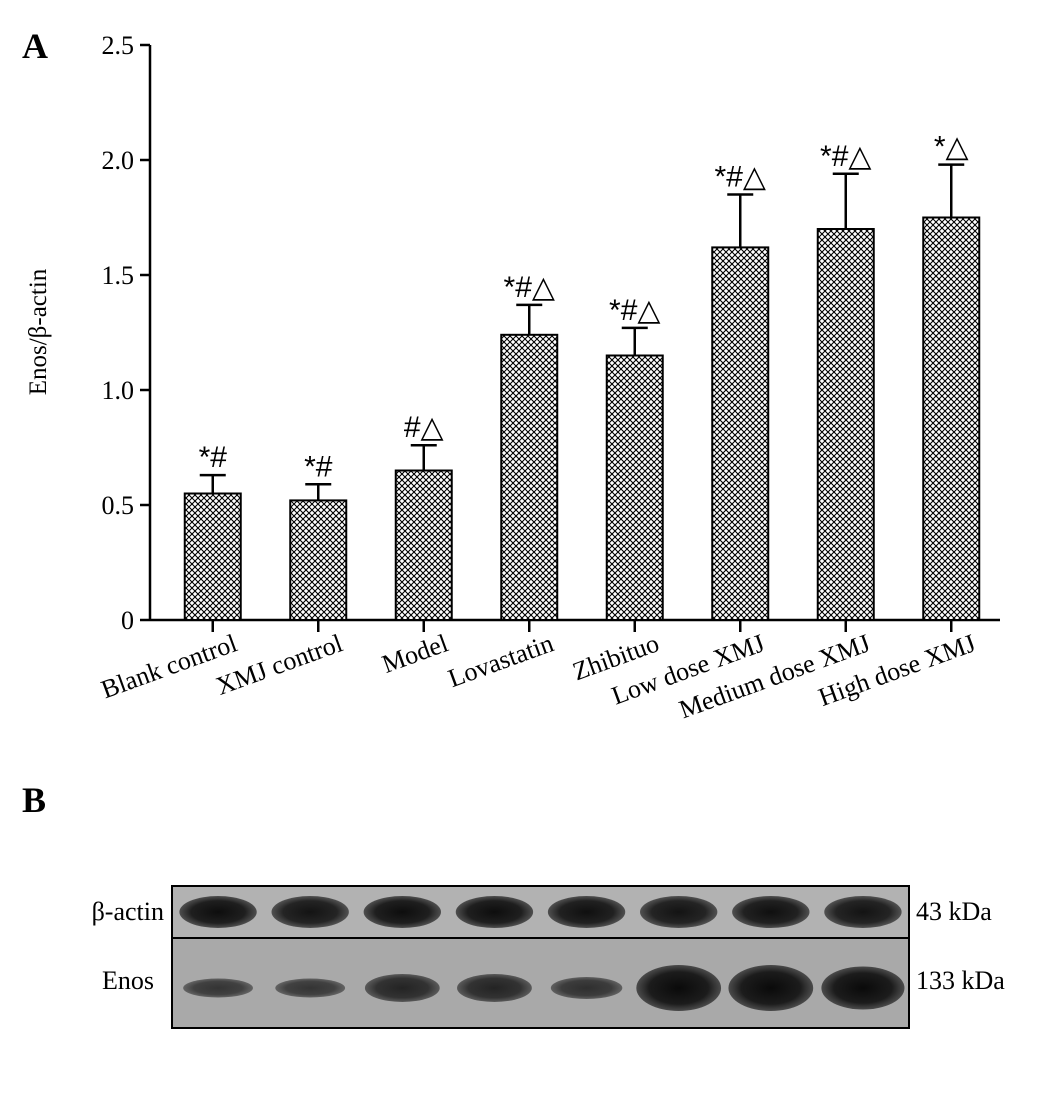  I want to click on y-tick-label: 1.0, so click(118, 390).